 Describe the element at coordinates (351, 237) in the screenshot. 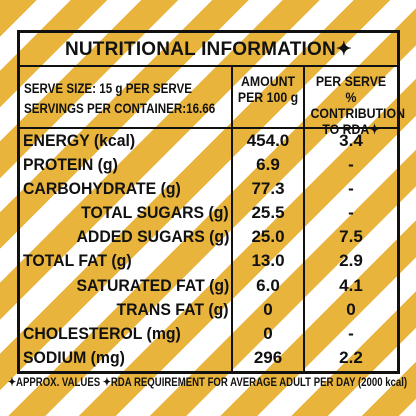

I see `rda-value: 7.5` at that location.